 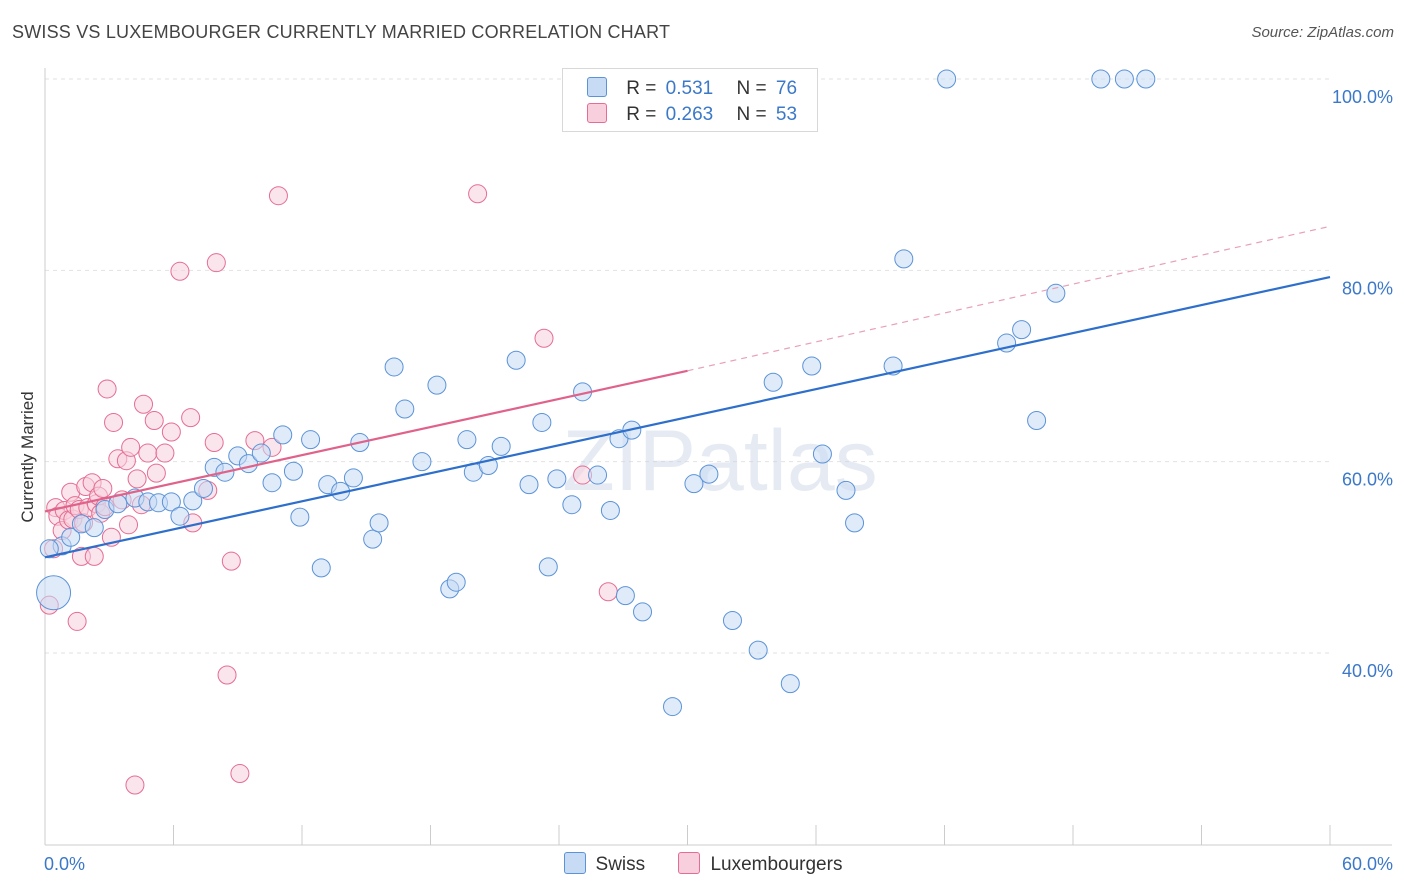 What do you see at coordinates (597, 87) in the screenshot?
I see `swiss-swatch` at bounding box center [597, 87].